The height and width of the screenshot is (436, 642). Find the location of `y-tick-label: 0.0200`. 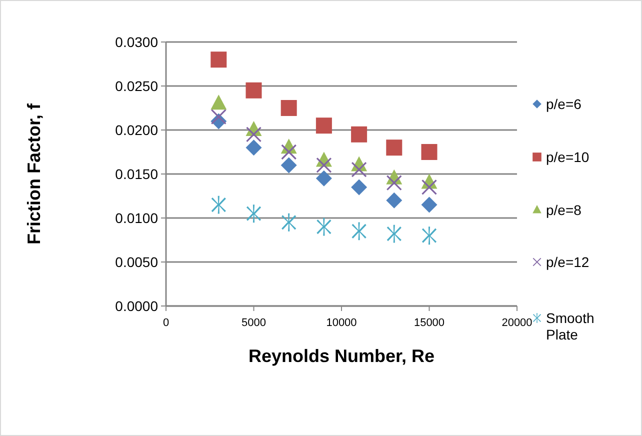

y-tick-label: 0.0200 is located at coordinates (136, 130).